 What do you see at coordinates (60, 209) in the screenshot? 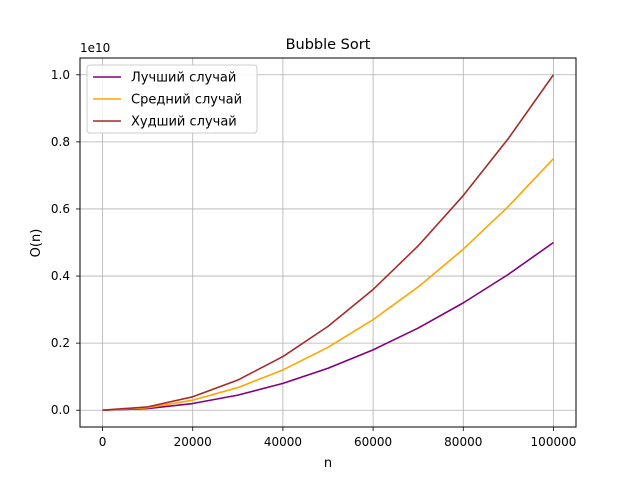
I see `y-tick-label: 0.6` at bounding box center [60, 209].